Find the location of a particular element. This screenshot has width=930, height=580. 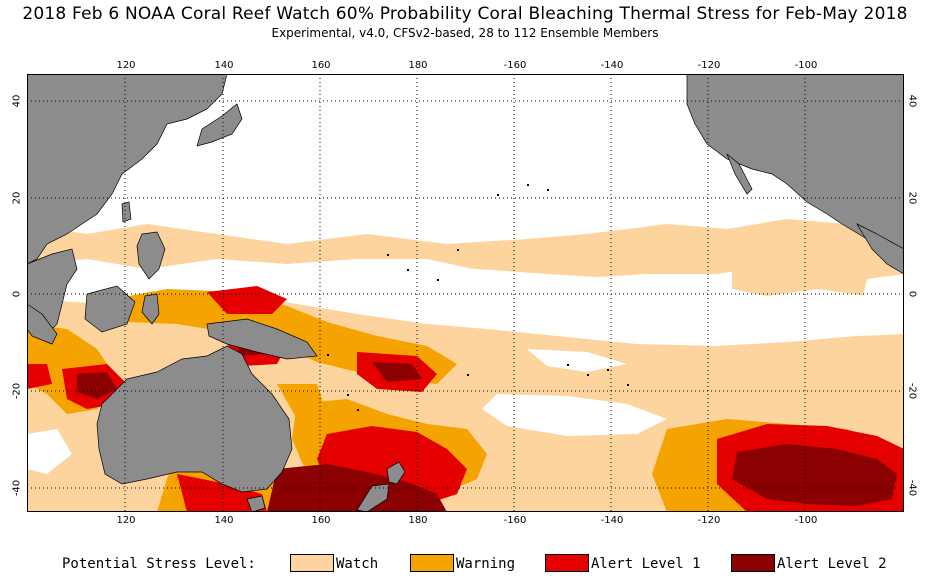

lon-tick-top: 160 is located at coordinates (321, 65).